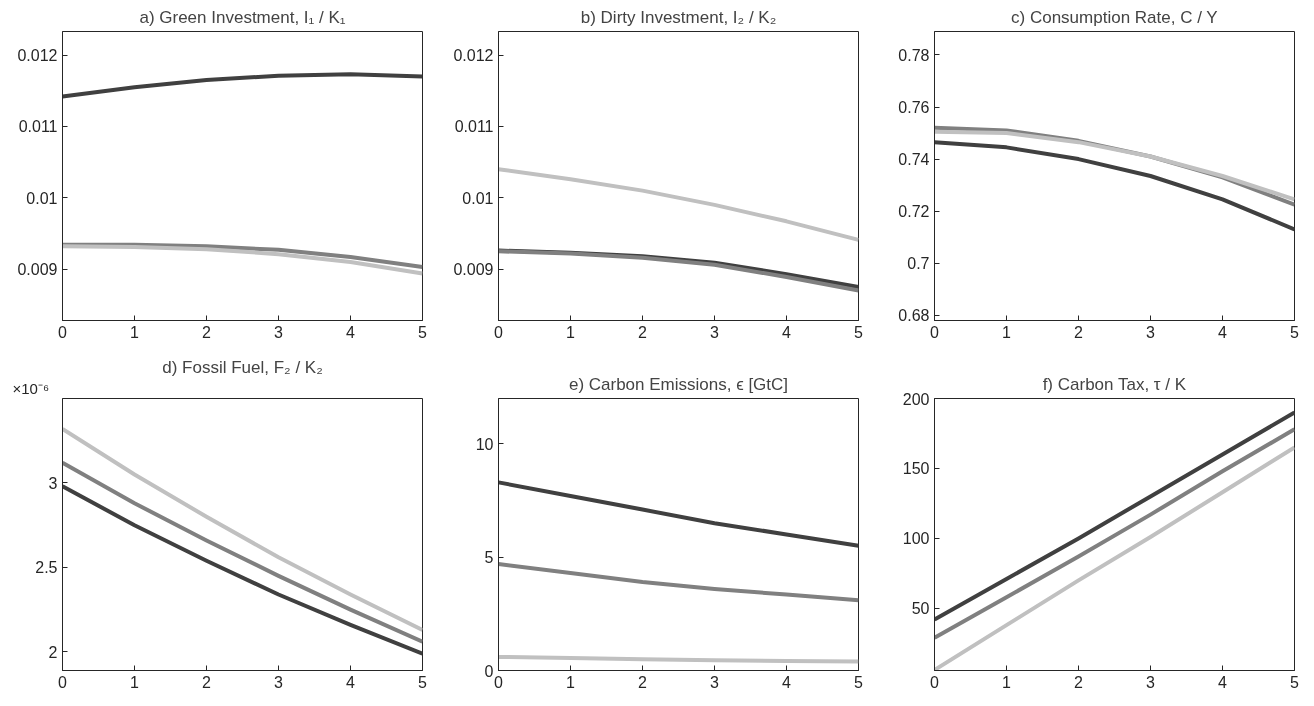 This screenshot has height=706, width=1314. Describe the element at coordinates (916, 399) in the screenshot. I see `y-tick-label: 200` at that location.